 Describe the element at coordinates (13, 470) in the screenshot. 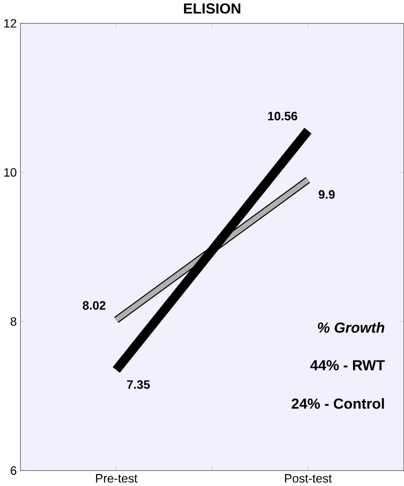

I see `y-tick-label: 6` at that location.